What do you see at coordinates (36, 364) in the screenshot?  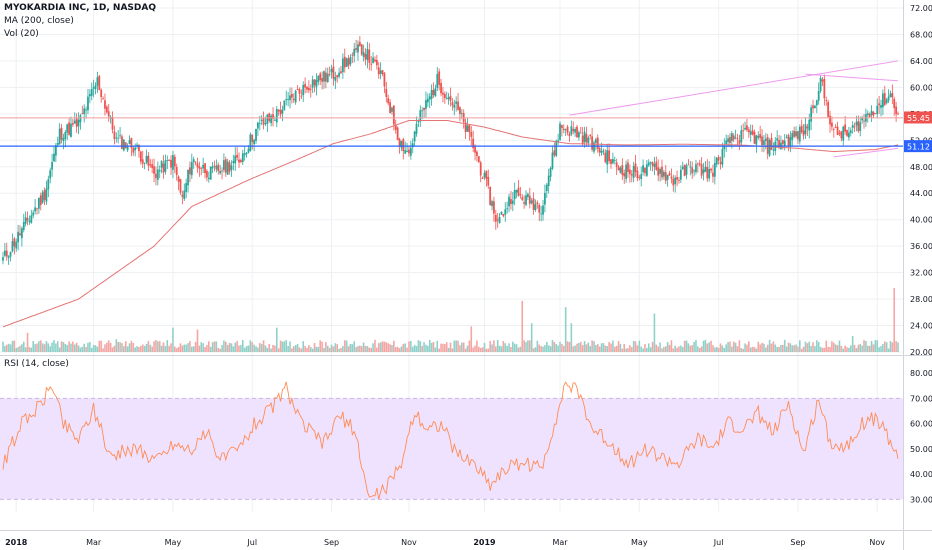 I see `legend-rsi: RSI (14, close)` at bounding box center [36, 364].